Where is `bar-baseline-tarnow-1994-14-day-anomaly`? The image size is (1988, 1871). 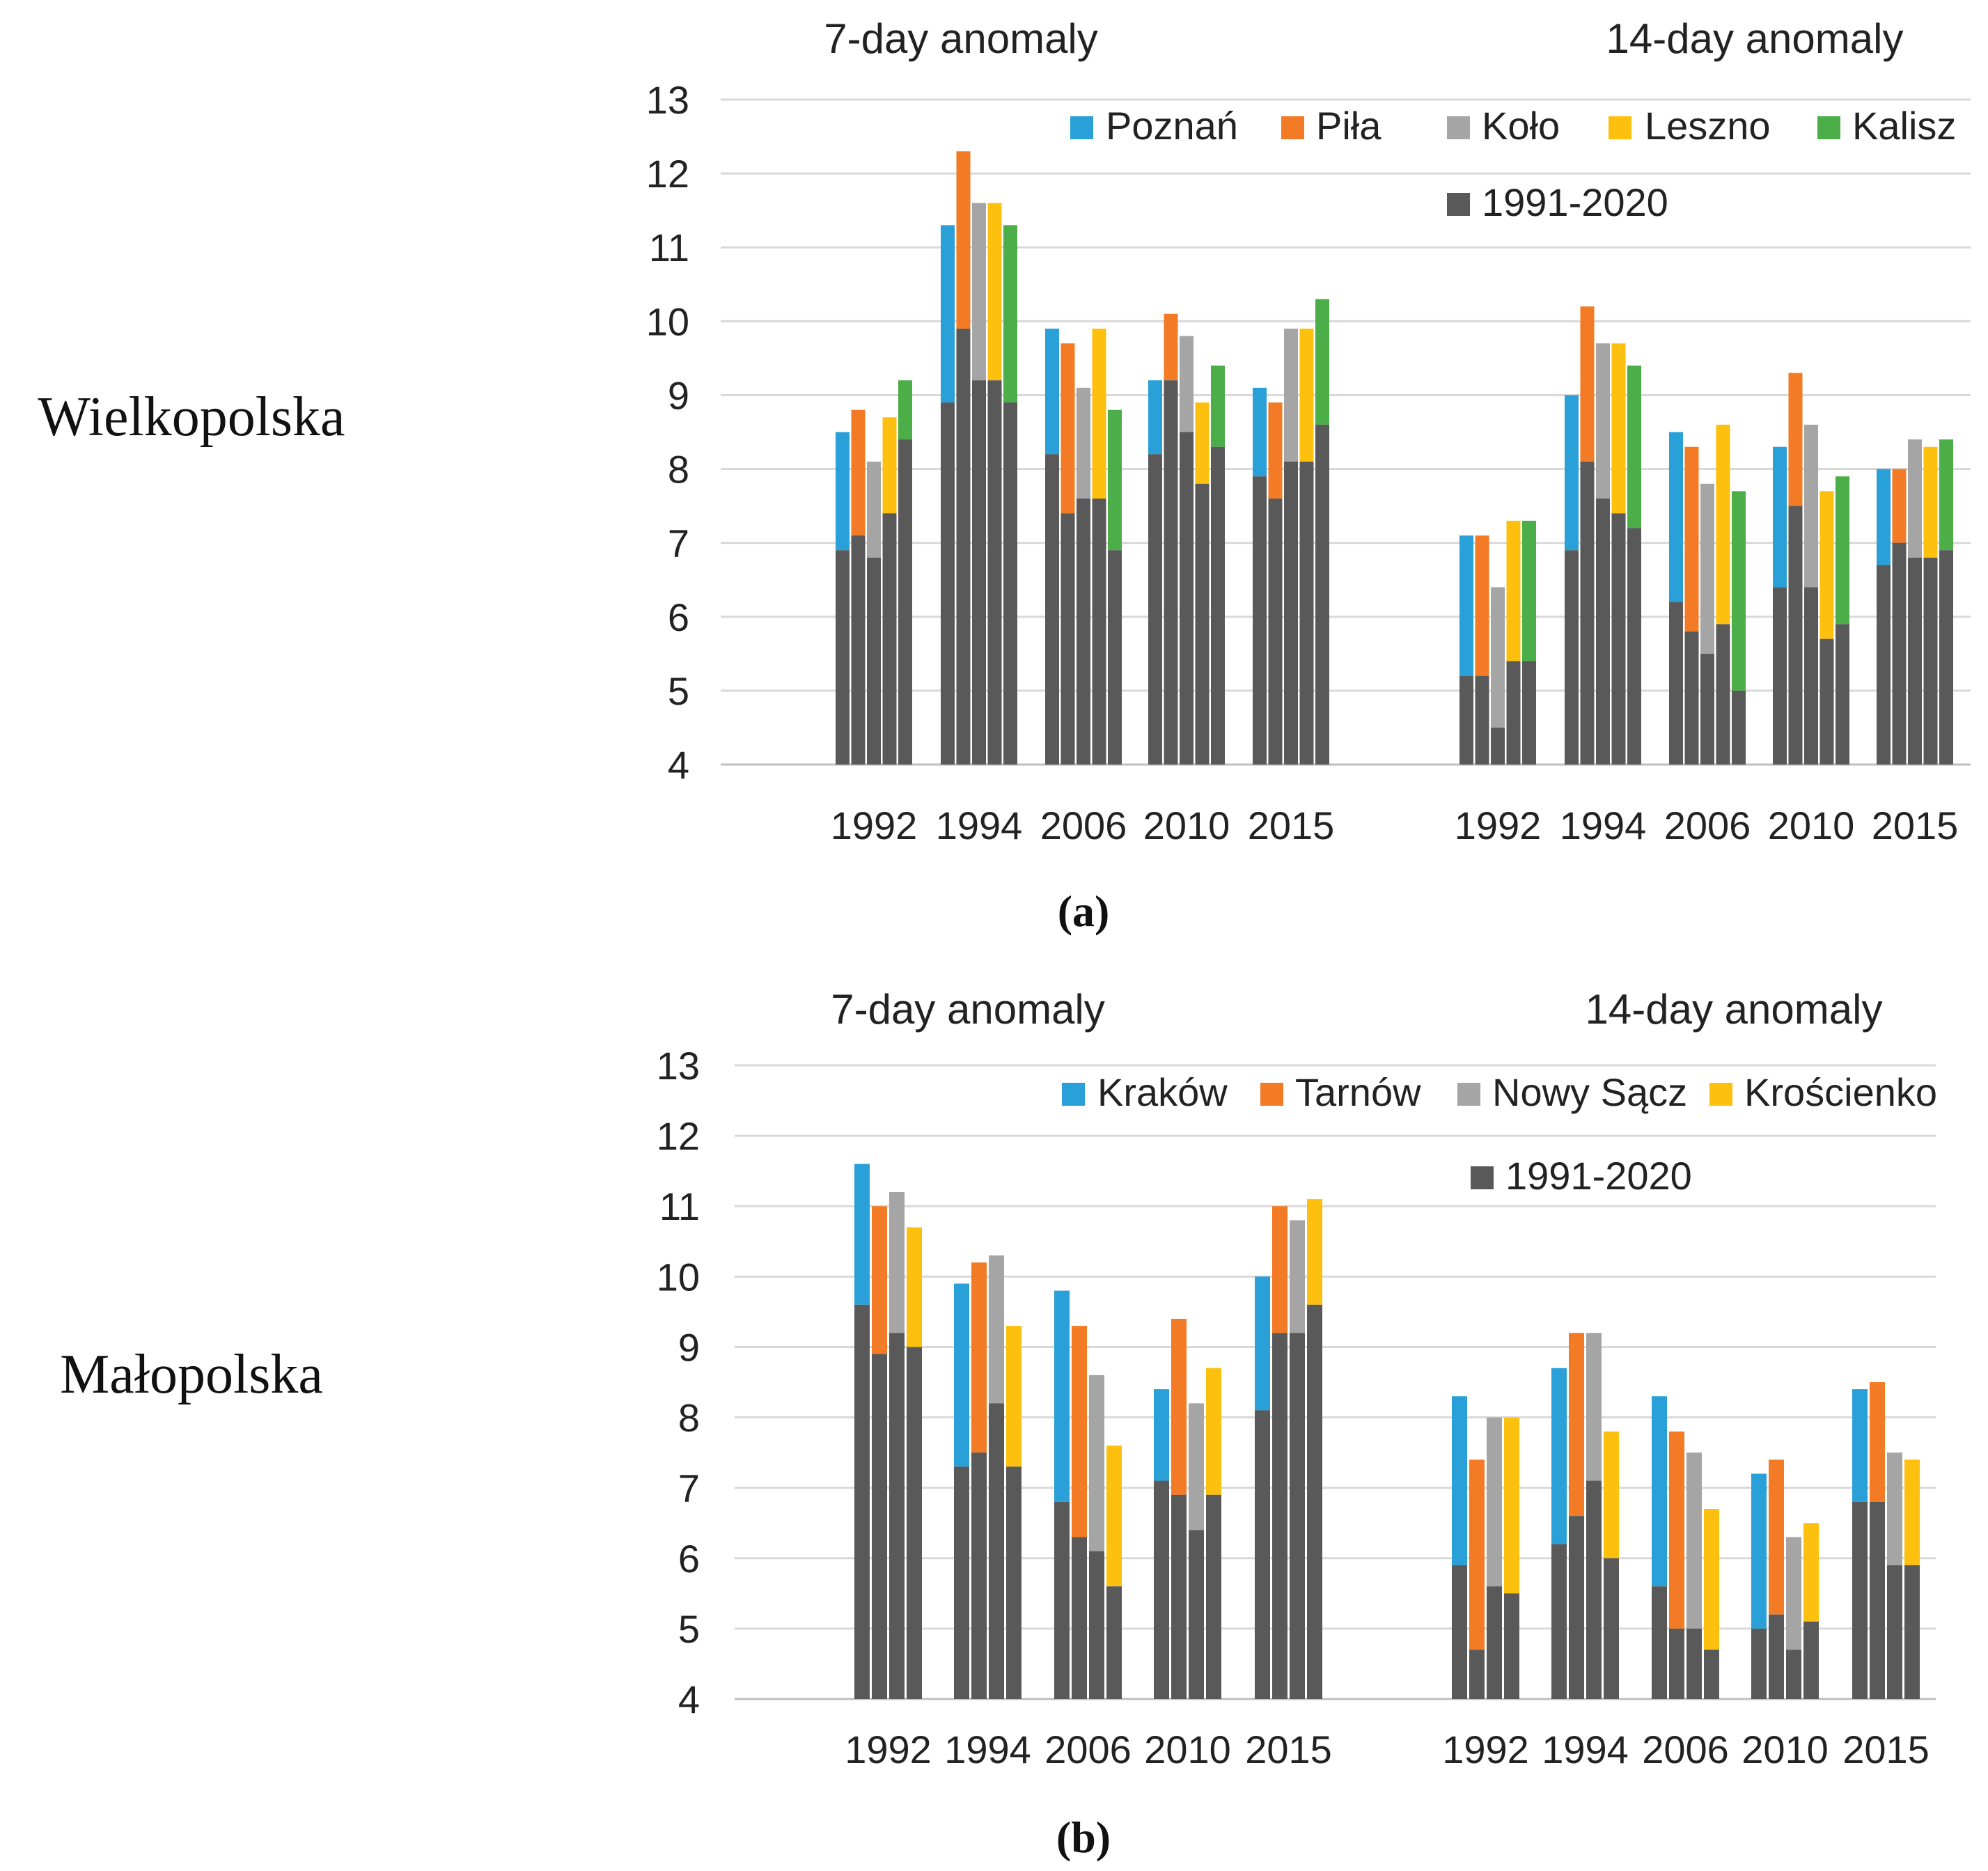 bar-baseline-tarnow-1994-14-day-anomaly is located at coordinates (1576, 1607).